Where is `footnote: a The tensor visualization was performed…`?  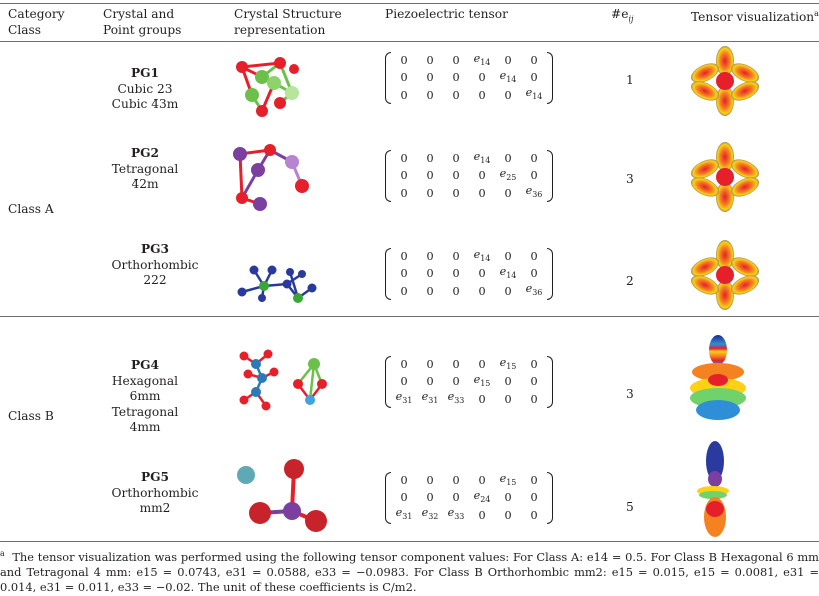
footnote: a The tensor visualization was performed… is located at coordinates (409, 571).